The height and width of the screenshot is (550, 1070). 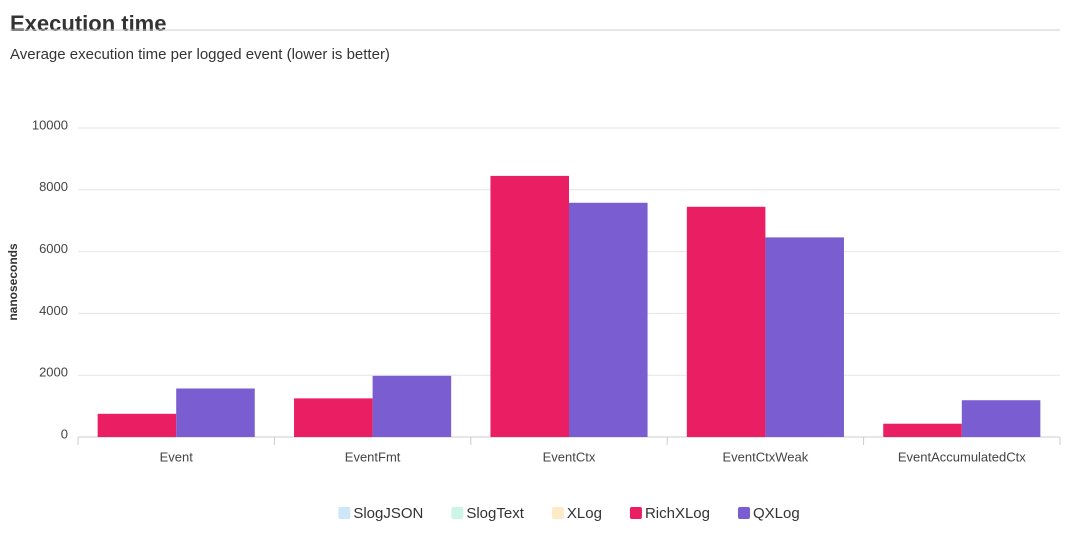 I want to click on y-tick-label: 2000, so click(x=53, y=372).